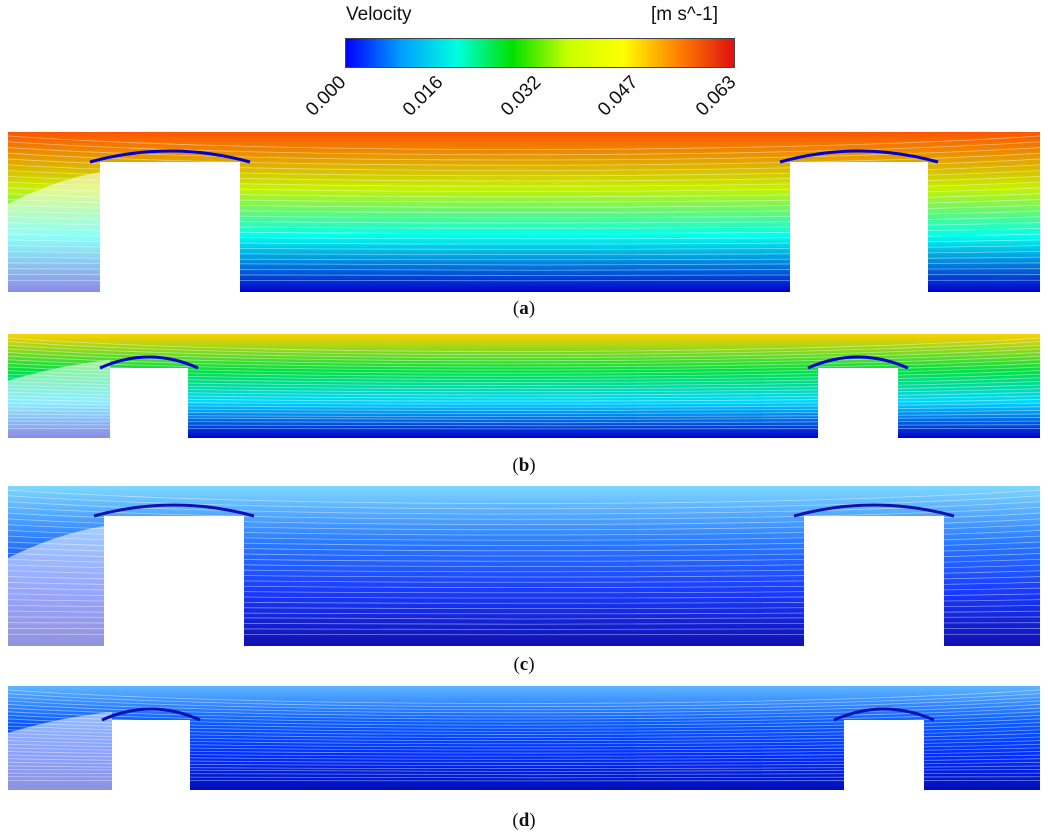 The height and width of the screenshot is (839, 1048). Describe the element at coordinates (379, 14) in the screenshot. I see `legend-title: Velocity` at that location.